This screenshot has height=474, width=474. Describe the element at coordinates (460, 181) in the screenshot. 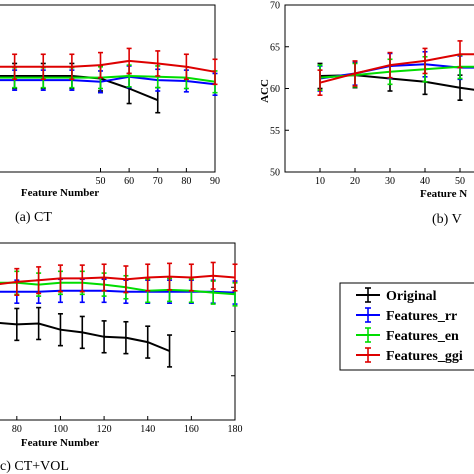

I see `vol-xtick-label: 50` at that location.